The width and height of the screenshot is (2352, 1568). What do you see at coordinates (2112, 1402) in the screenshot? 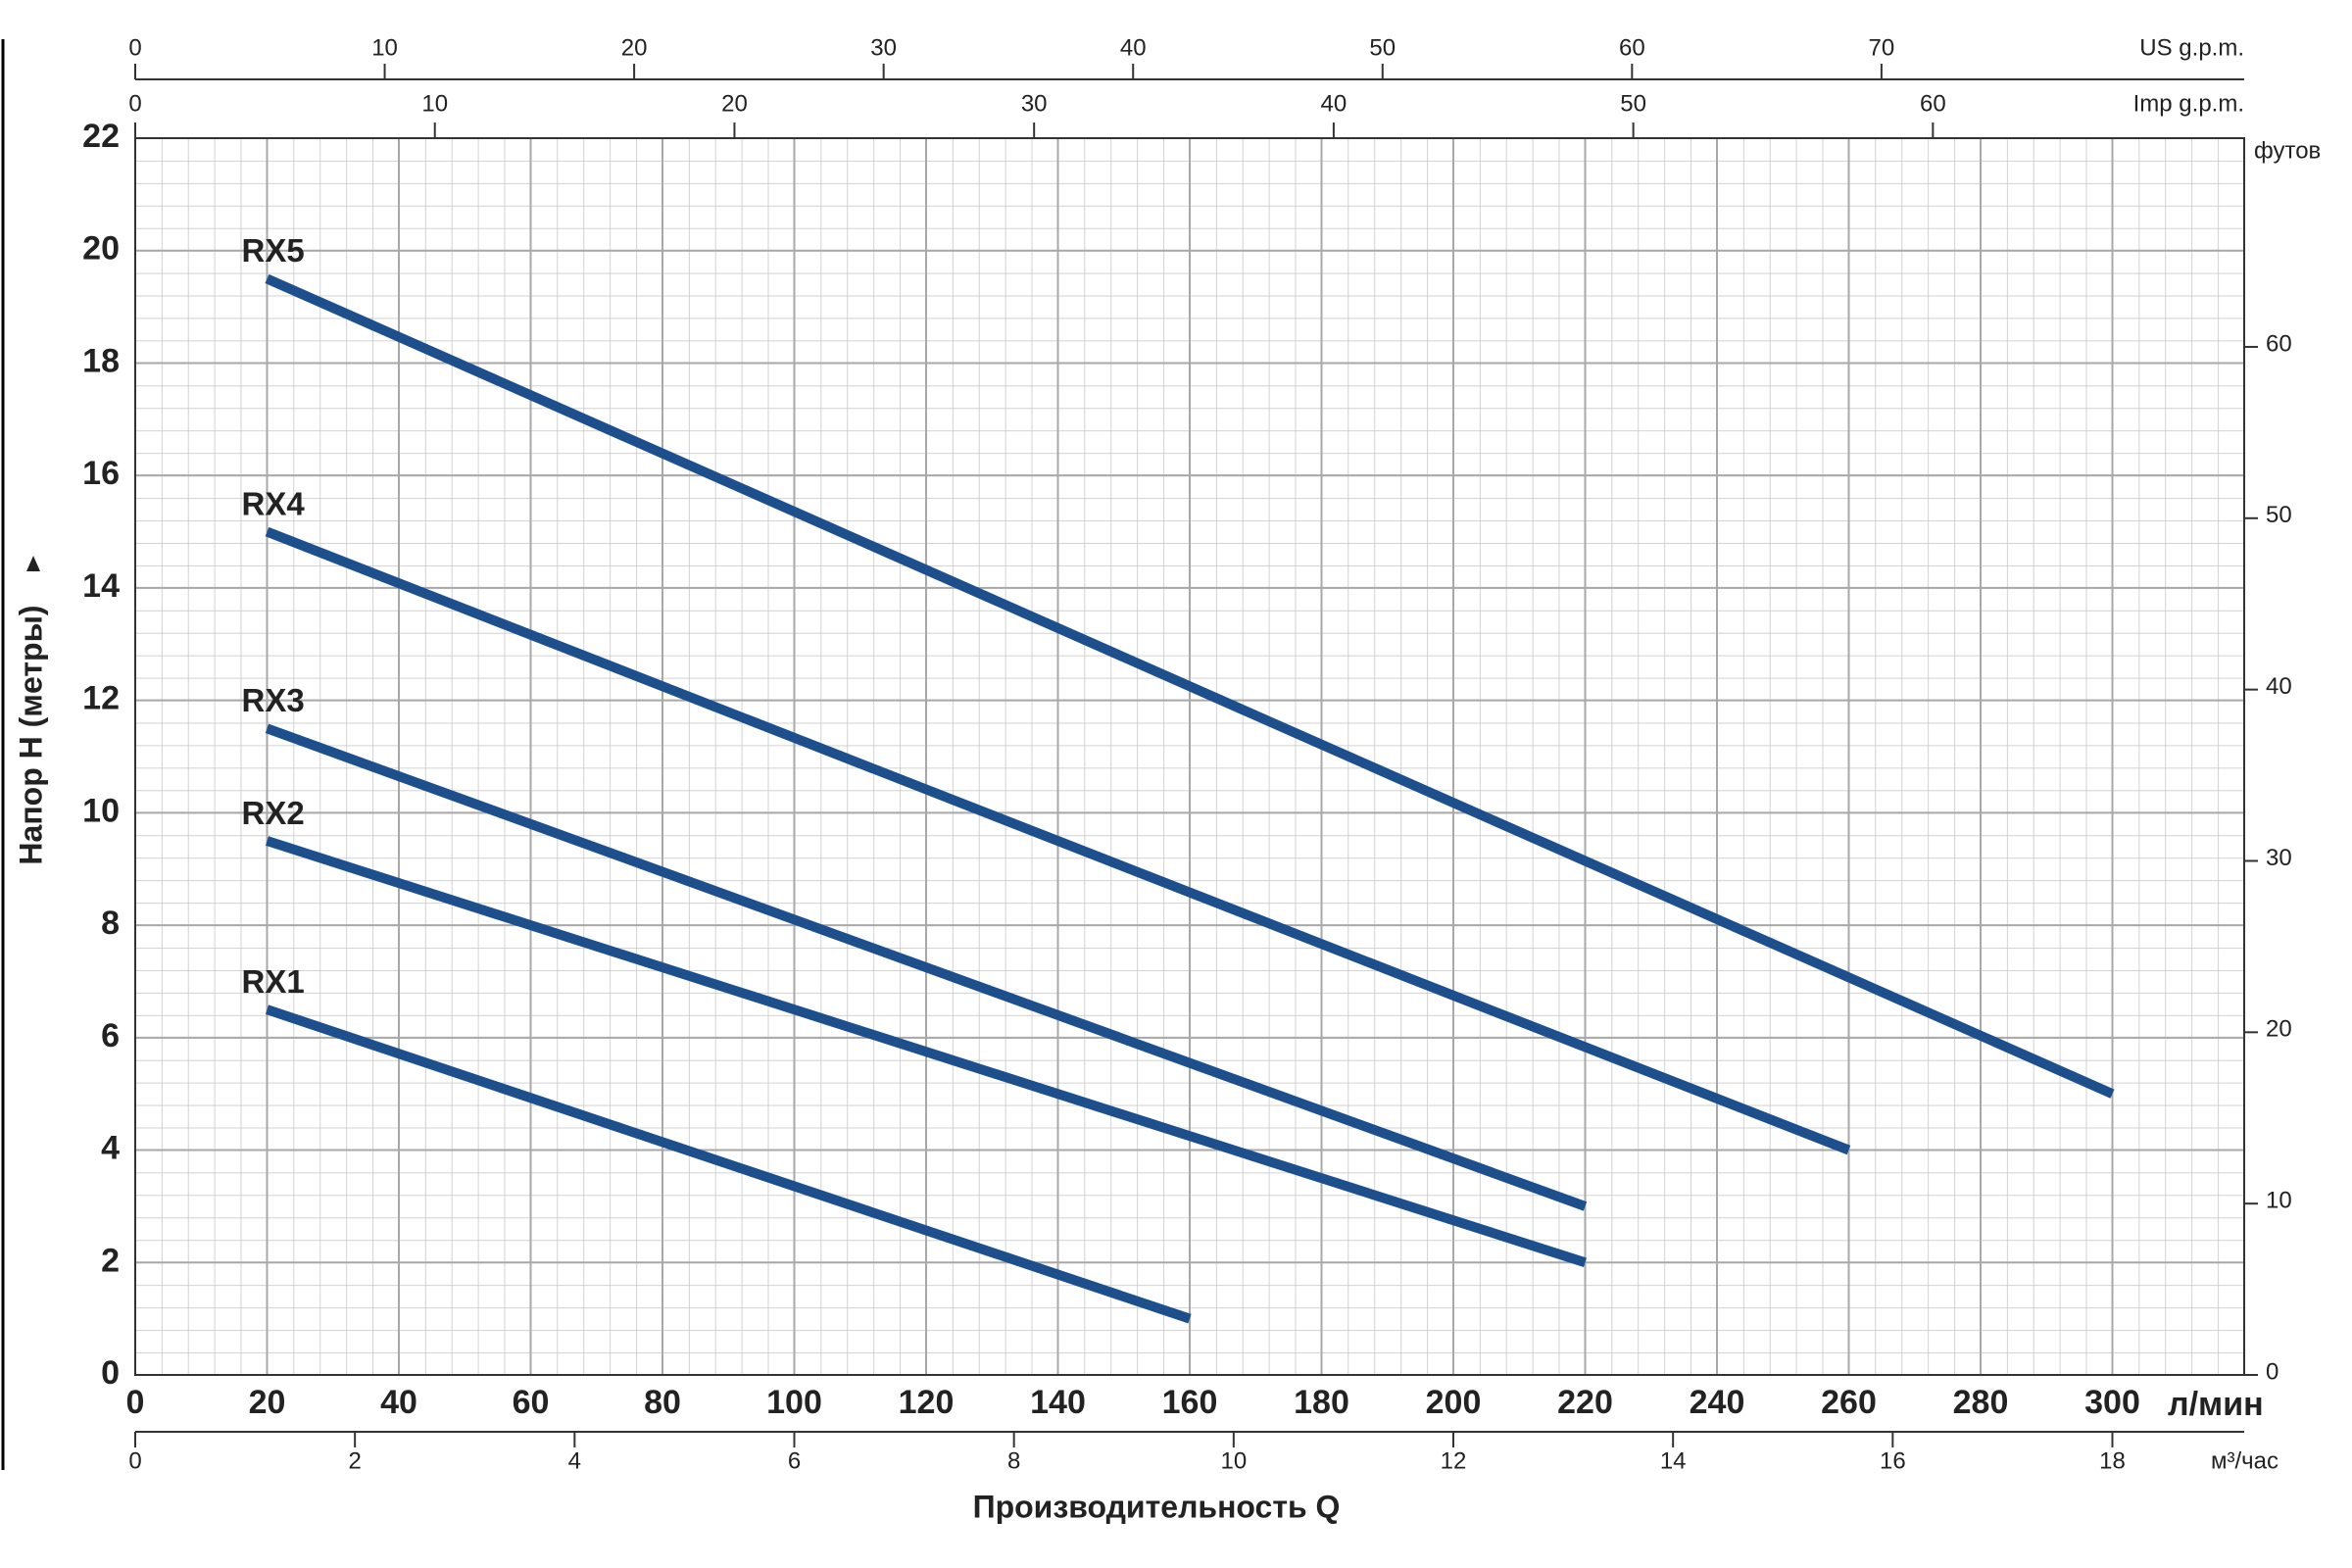
I see `x-tick-label: 300` at bounding box center [2112, 1402].